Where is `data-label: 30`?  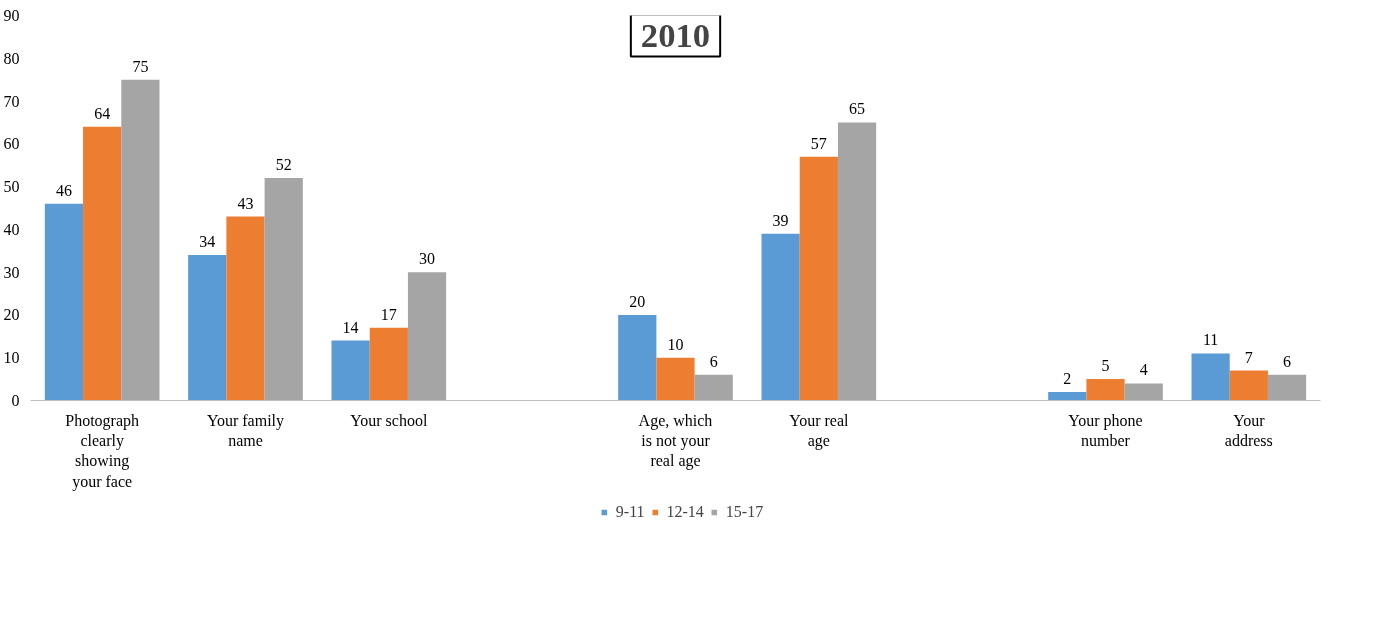
data-label: 30 is located at coordinates (427, 259).